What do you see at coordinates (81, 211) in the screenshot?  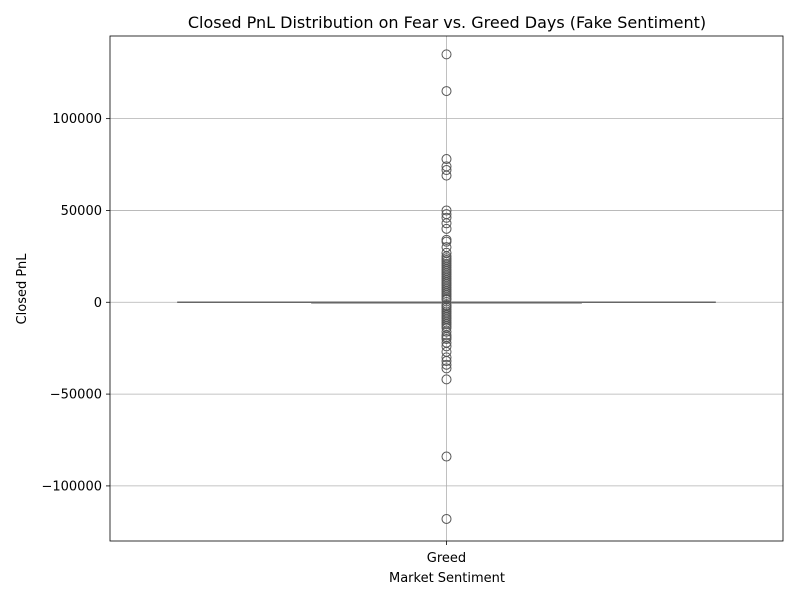 I see `y-tick-label: 50000` at bounding box center [81, 211].